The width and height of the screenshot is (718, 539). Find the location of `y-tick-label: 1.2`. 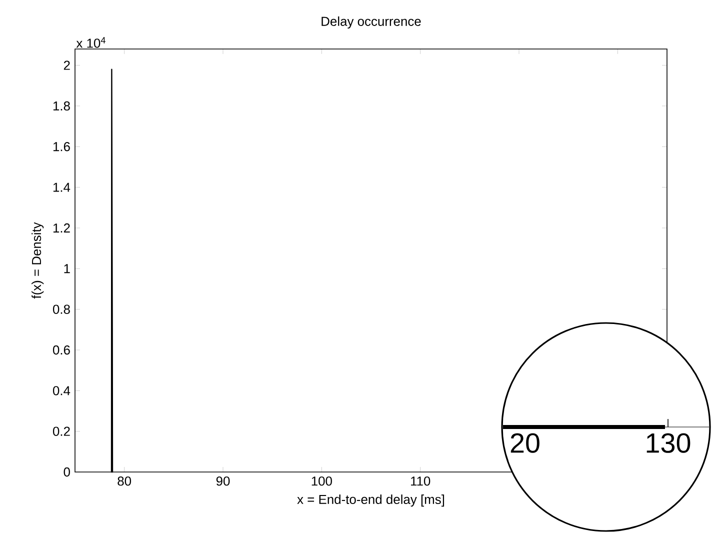

y-tick-label: 1.2 is located at coordinates (61, 227).